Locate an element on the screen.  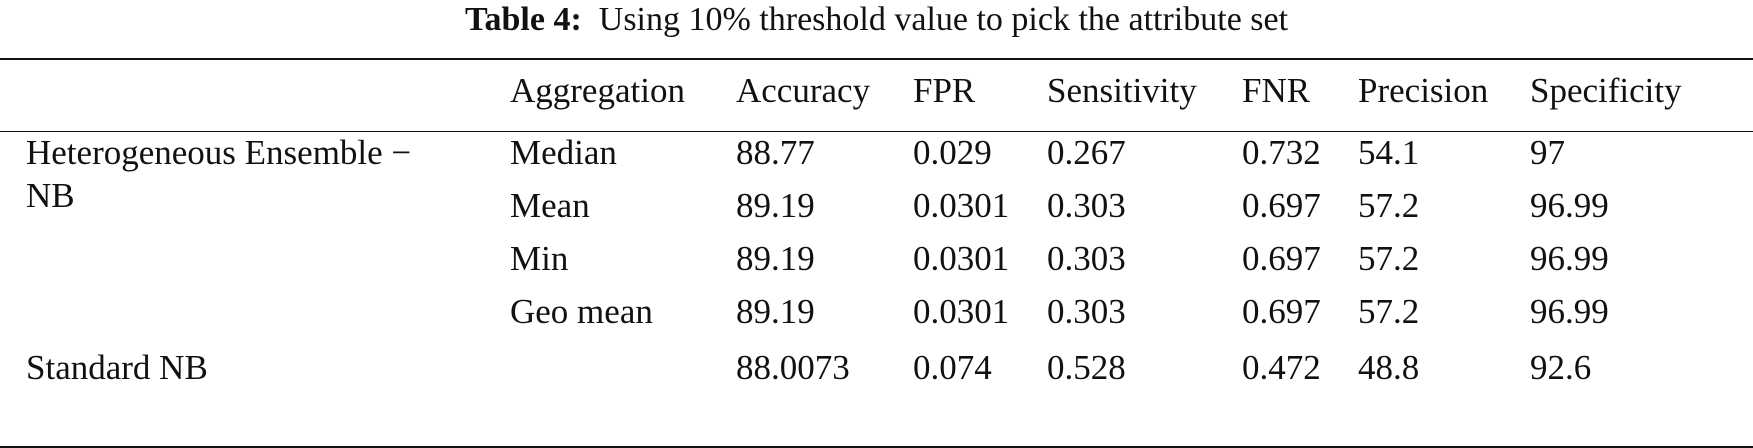
group-label-standard: Standard NB is located at coordinates (117, 367).